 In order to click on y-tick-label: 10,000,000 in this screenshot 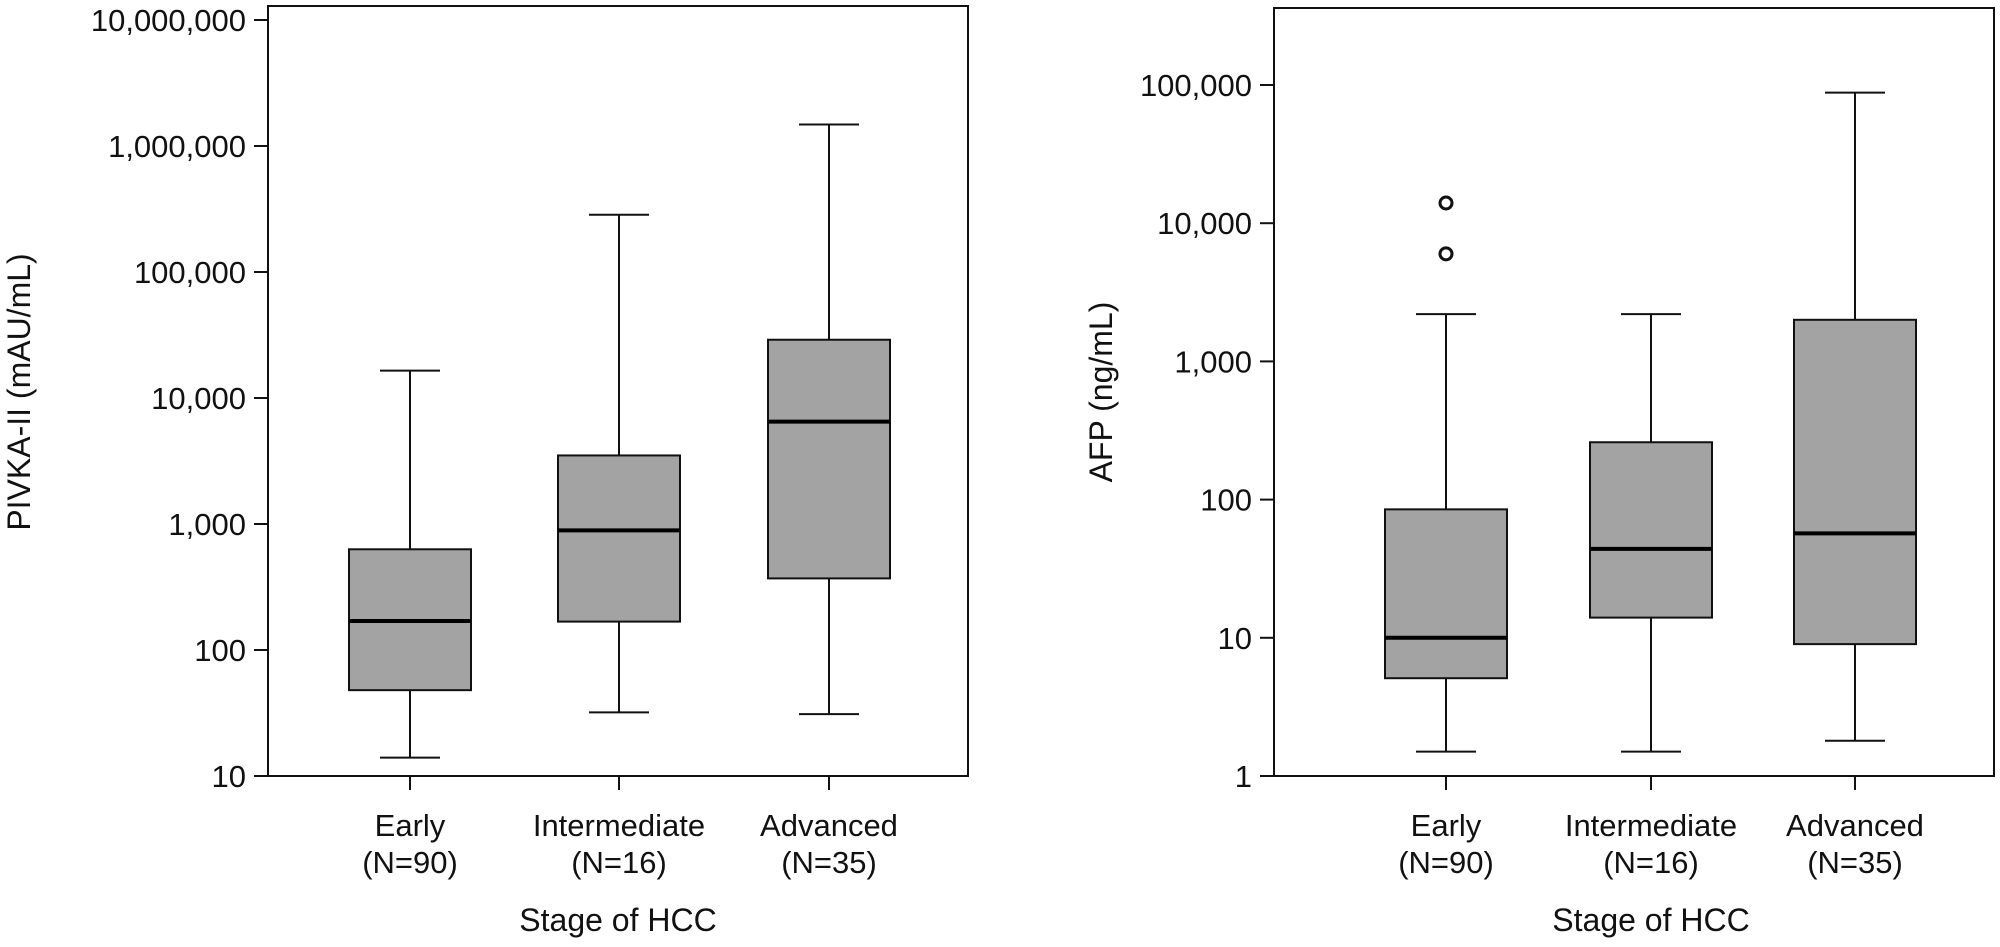, I will do `click(168, 20)`.